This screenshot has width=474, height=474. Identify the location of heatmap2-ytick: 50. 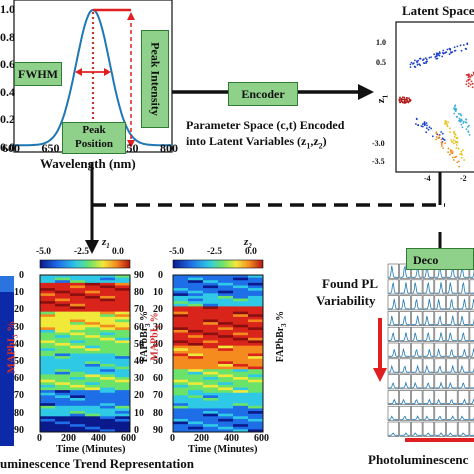
(158, 361).